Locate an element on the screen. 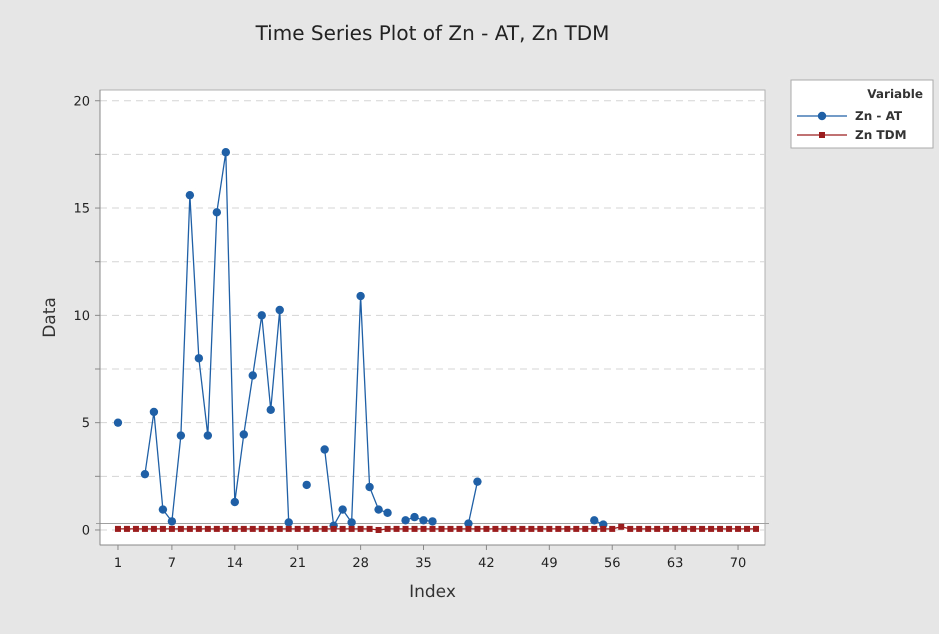  legend-label: Zn TDM is located at coordinates (881, 135).